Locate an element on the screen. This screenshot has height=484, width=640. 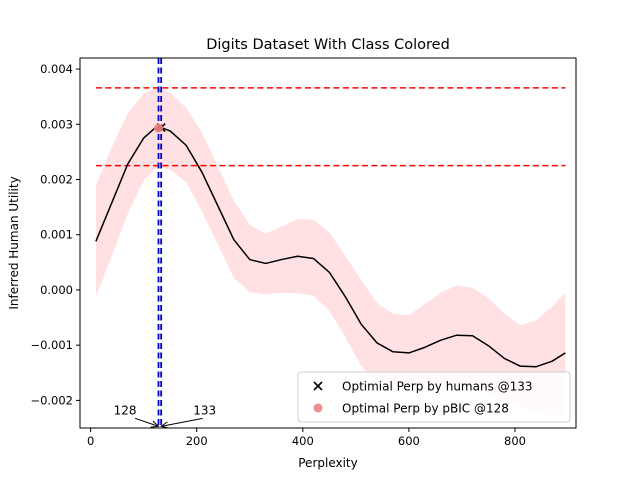
x-tick-label-400: 400 is located at coordinates (303, 441).